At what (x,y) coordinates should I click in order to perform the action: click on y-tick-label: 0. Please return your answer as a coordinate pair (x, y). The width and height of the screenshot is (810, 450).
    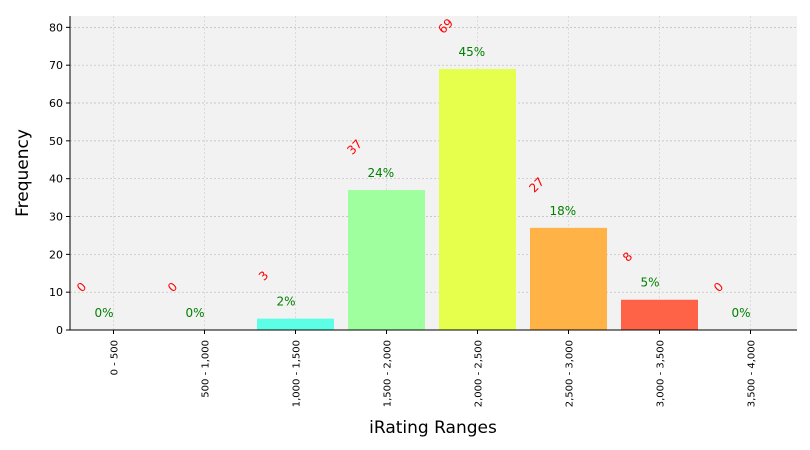
    Looking at the image, I should click on (59, 330).